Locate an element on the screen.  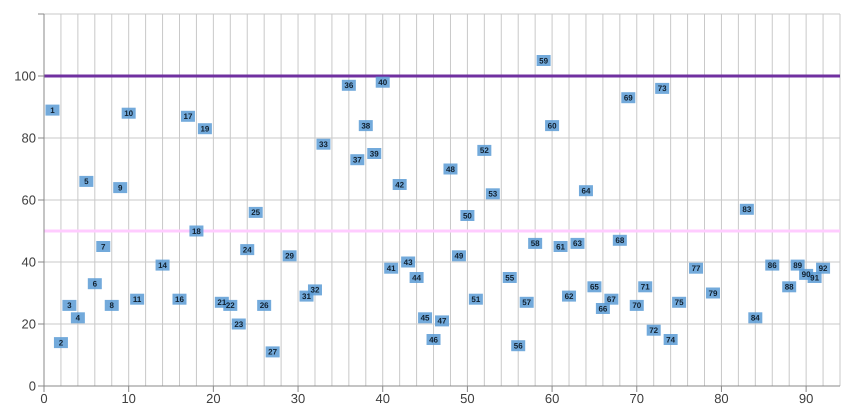
annotation: 57 is located at coordinates (527, 303).